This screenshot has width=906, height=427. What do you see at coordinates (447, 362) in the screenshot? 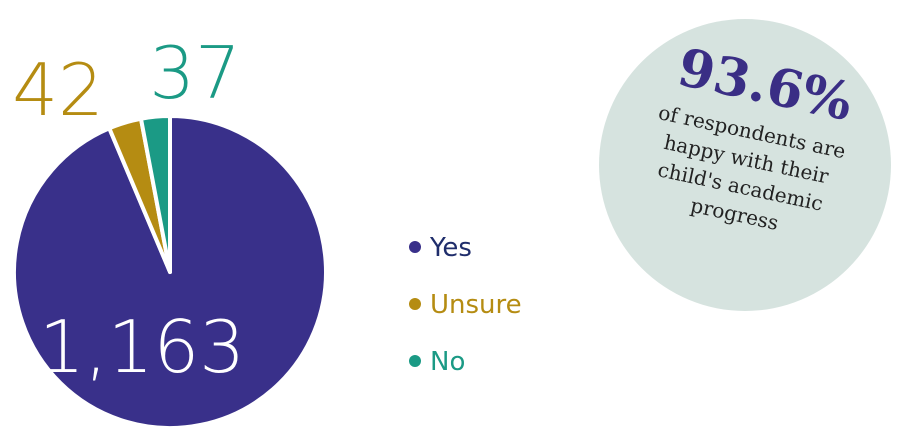
I see `legend-label: No` at bounding box center [447, 362].